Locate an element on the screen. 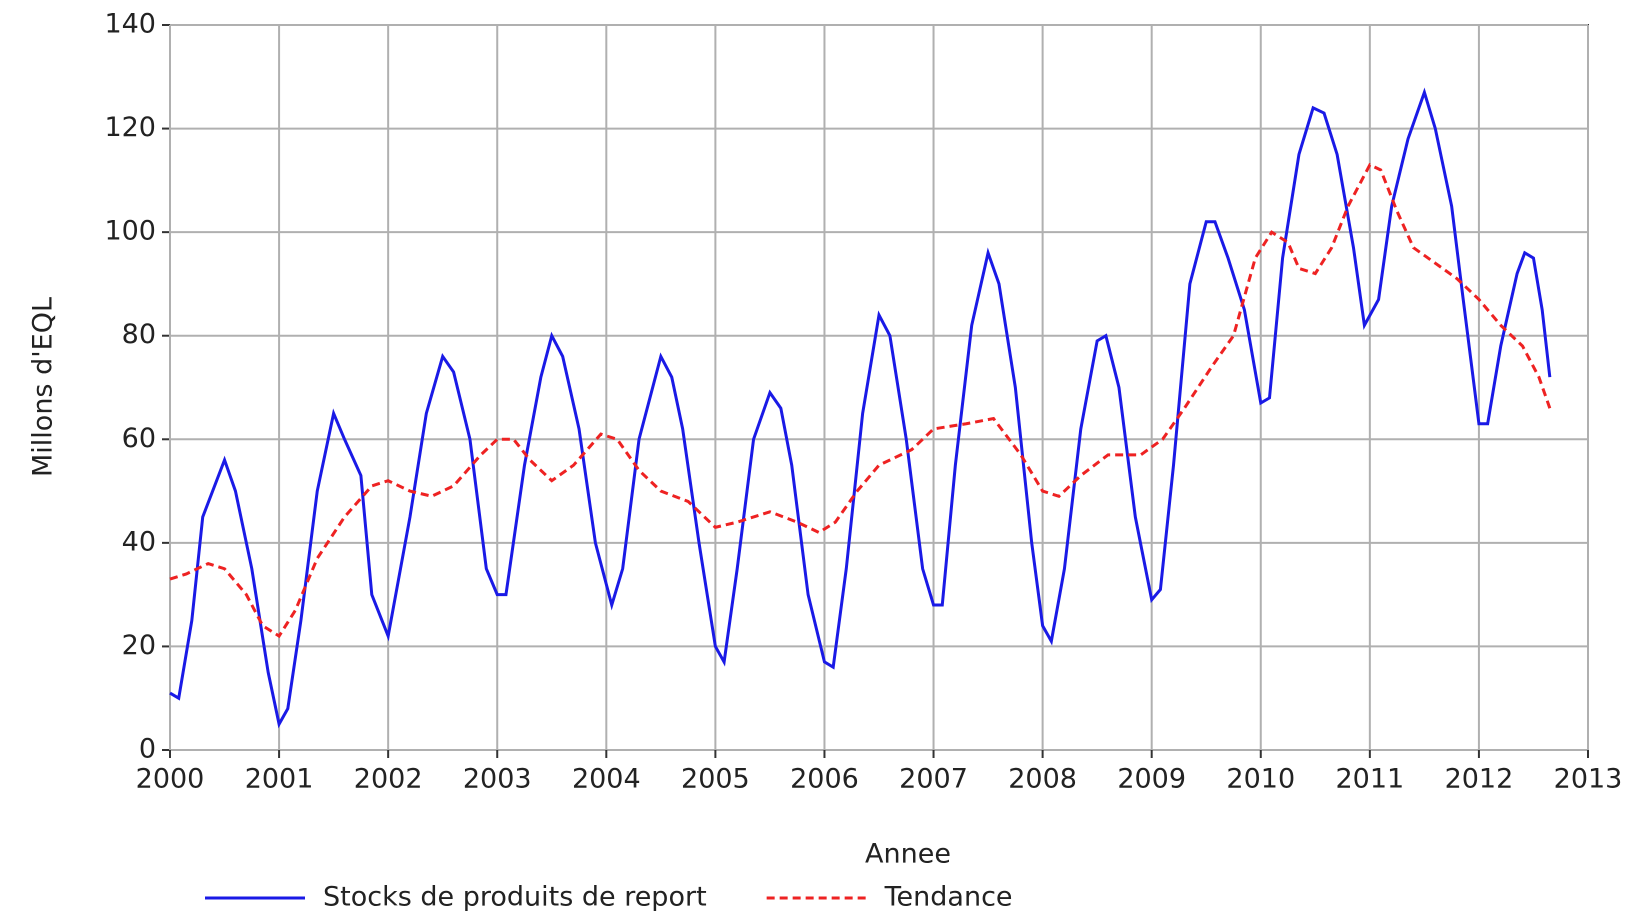 This screenshot has height=922, width=1632. y-tick-label: 140 is located at coordinates (130, 24).